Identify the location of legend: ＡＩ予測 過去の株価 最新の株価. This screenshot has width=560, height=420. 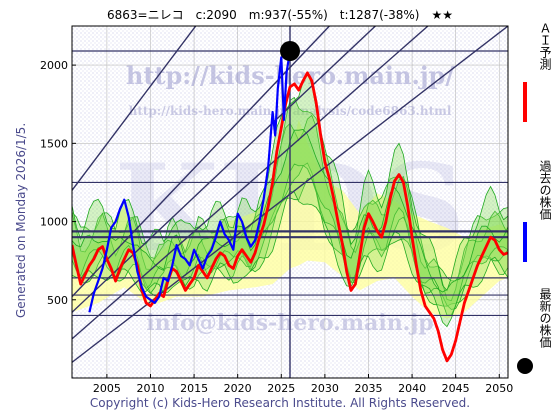
(534, 203).